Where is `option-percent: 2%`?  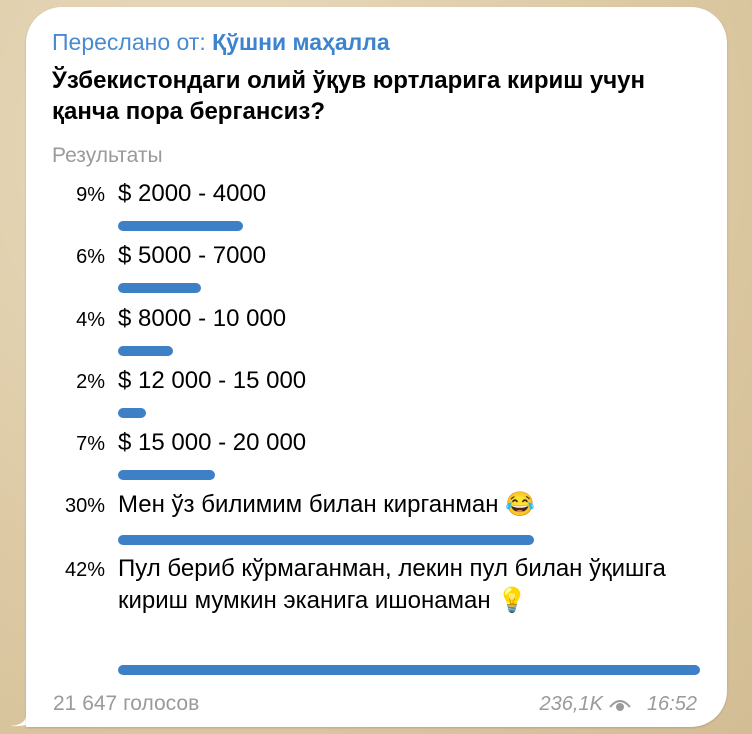 option-percent: 2% is located at coordinates (90, 382).